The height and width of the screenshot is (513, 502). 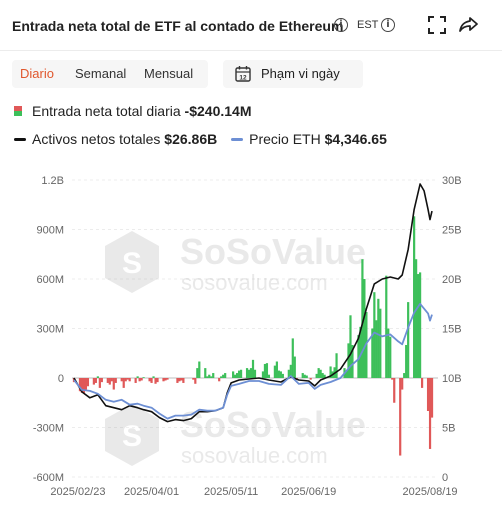 What do you see at coordinates (437, 25) in the screenshot?
I see `fullscreen-icon` at bounding box center [437, 25].